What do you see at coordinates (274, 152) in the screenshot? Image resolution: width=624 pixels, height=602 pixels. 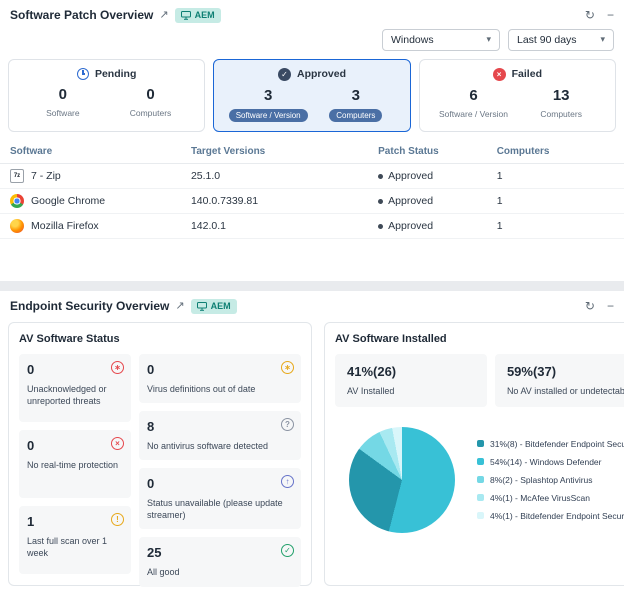 I see `col-header-target-versions: Target Versions` at bounding box center [274, 152].